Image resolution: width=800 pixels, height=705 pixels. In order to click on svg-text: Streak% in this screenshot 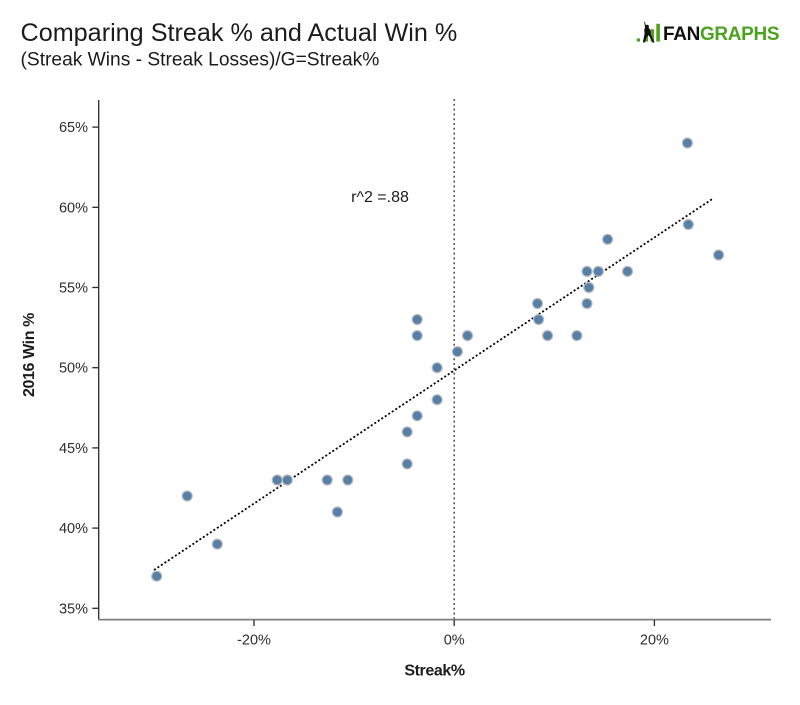, I will do `click(434, 671)`.